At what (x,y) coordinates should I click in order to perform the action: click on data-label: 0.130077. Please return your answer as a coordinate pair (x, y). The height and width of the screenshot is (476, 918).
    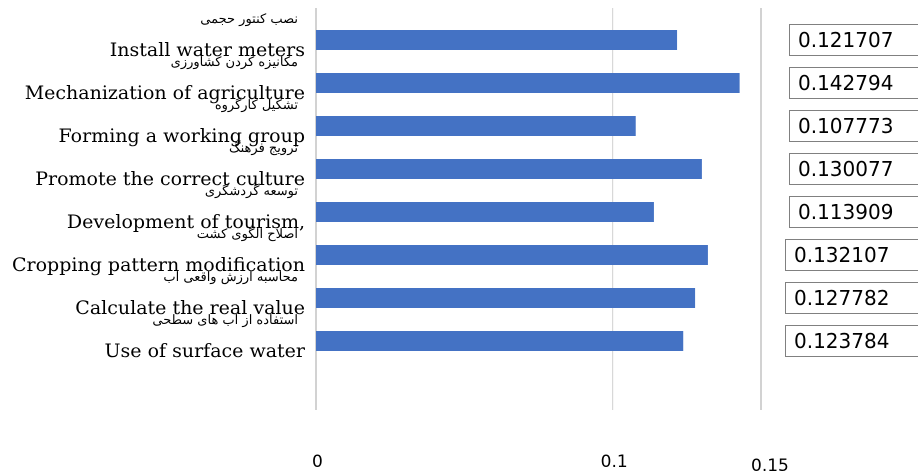
    Looking at the image, I should click on (853, 169).